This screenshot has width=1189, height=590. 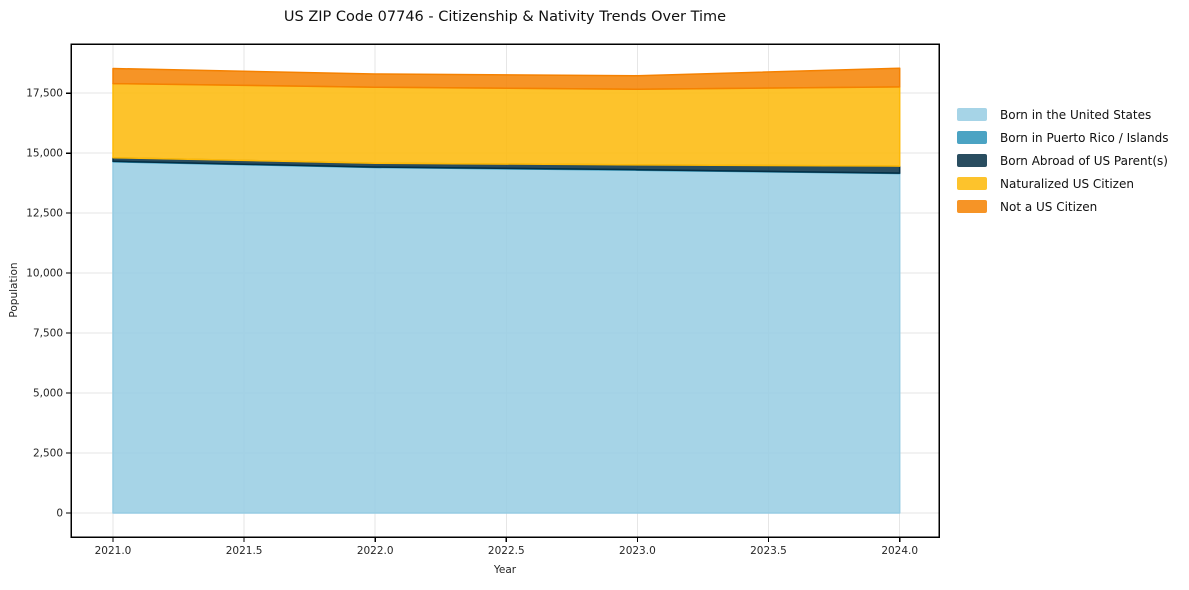 I want to click on y-tick-label: 15,000, so click(x=44, y=154).